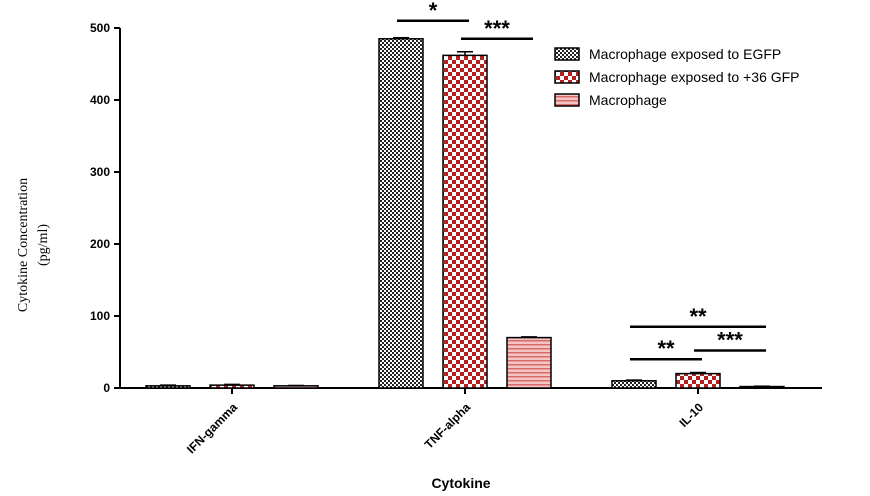 Image resolution: width=870 pixels, height=496 pixels. I want to click on y-tick-label: 300, so click(100, 172).